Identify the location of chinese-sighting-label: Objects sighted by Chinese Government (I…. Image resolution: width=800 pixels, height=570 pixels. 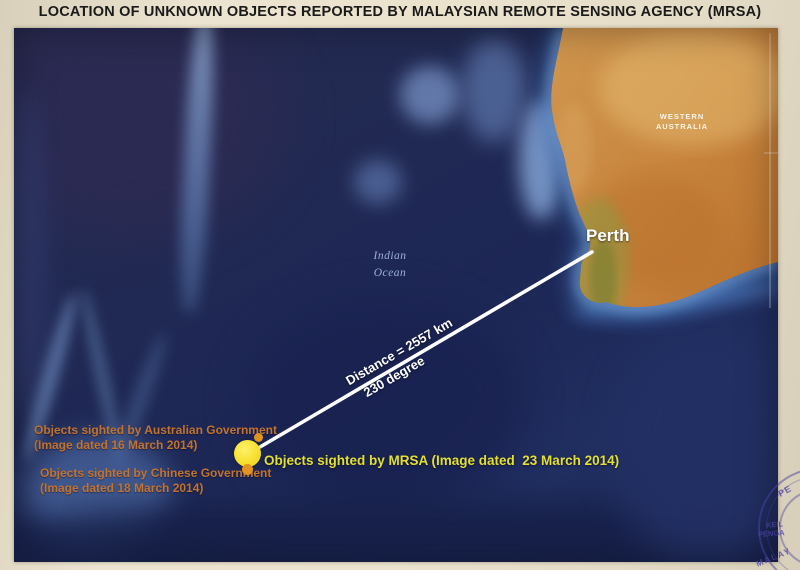
(155, 480).